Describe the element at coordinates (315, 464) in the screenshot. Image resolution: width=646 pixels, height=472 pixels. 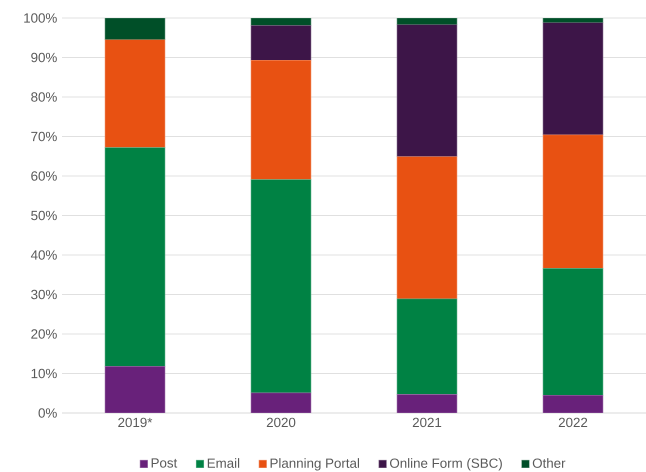
I see `legend-label: Planning Portal` at that location.